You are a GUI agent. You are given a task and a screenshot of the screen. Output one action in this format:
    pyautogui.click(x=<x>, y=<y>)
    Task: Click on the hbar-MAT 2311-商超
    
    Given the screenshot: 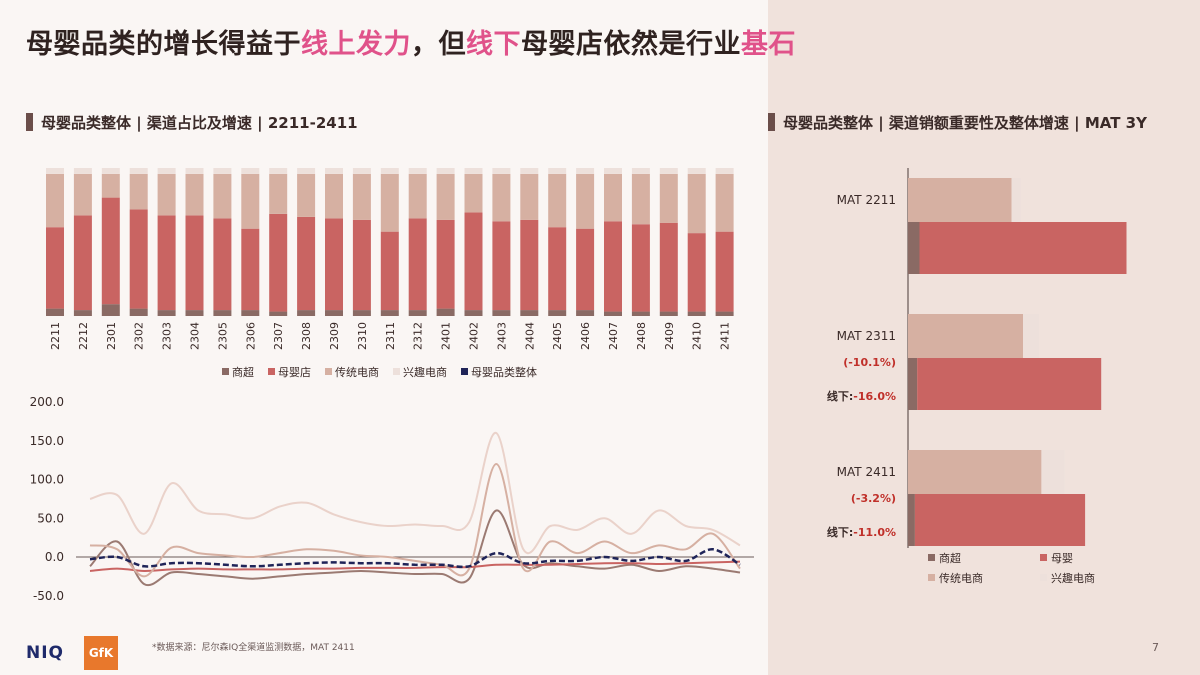 What is the action you would take?
    pyautogui.click(x=913, y=384)
    